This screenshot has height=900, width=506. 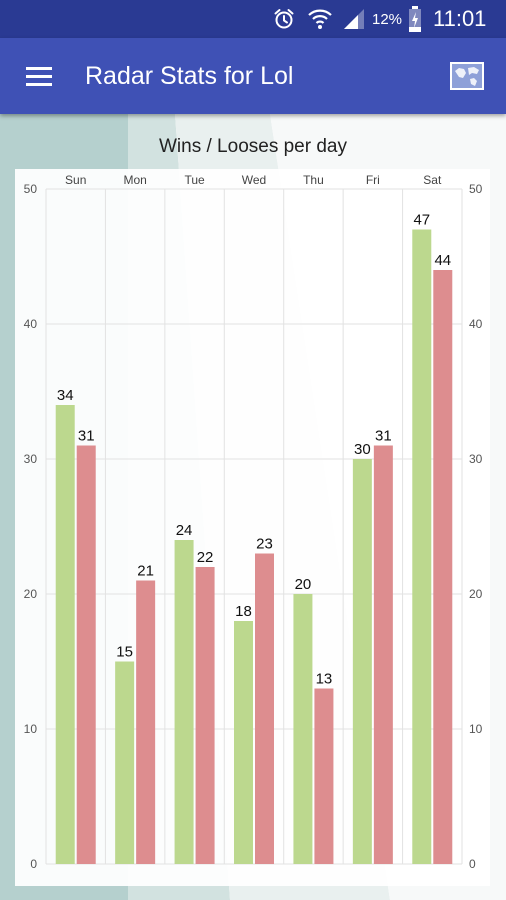 What do you see at coordinates (65, 395) in the screenshot?
I see `bar-value-label: 34` at bounding box center [65, 395].